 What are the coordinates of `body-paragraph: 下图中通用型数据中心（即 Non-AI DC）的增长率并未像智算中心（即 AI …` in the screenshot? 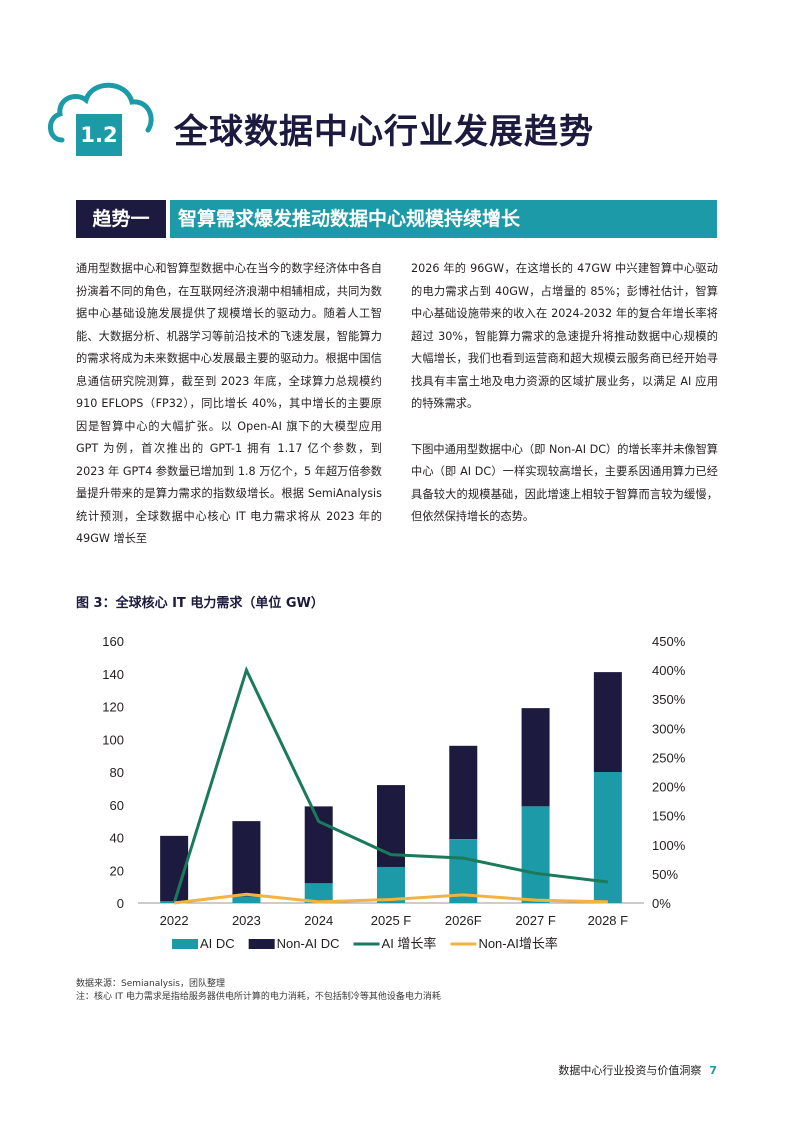 It's located at (564, 483).